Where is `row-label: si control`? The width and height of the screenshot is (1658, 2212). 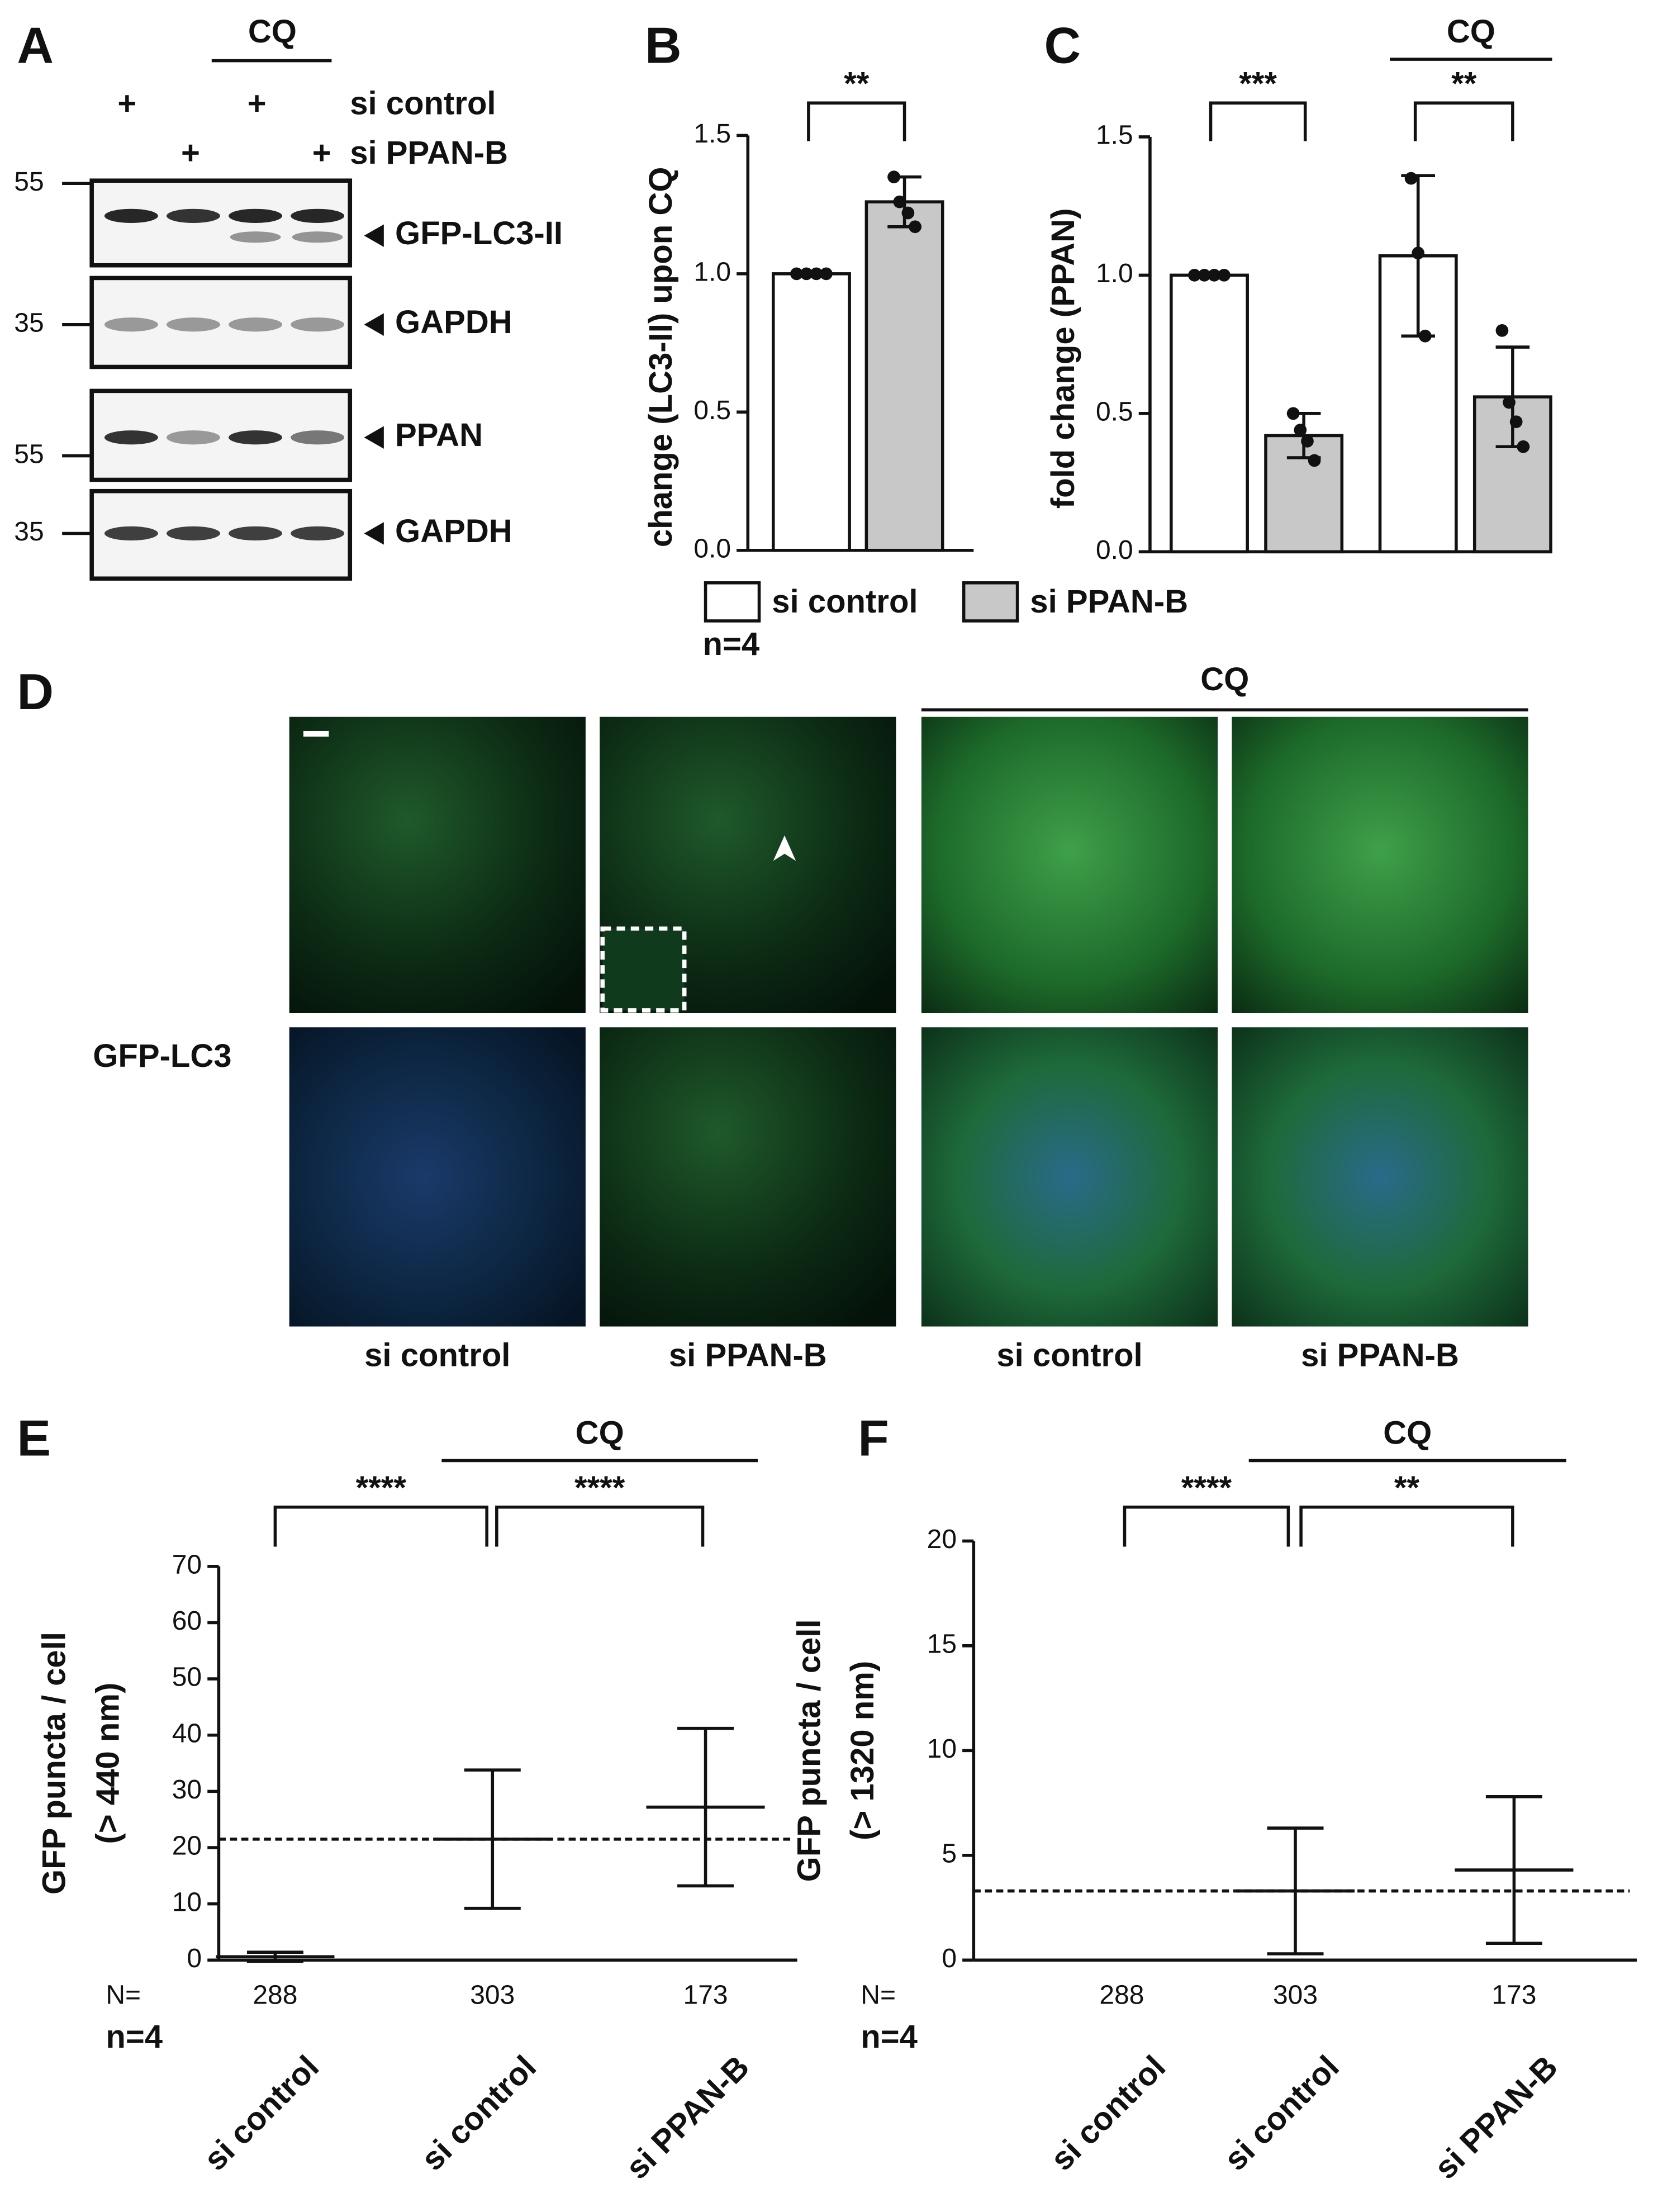
row-label: si control is located at coordinates (423, 104).